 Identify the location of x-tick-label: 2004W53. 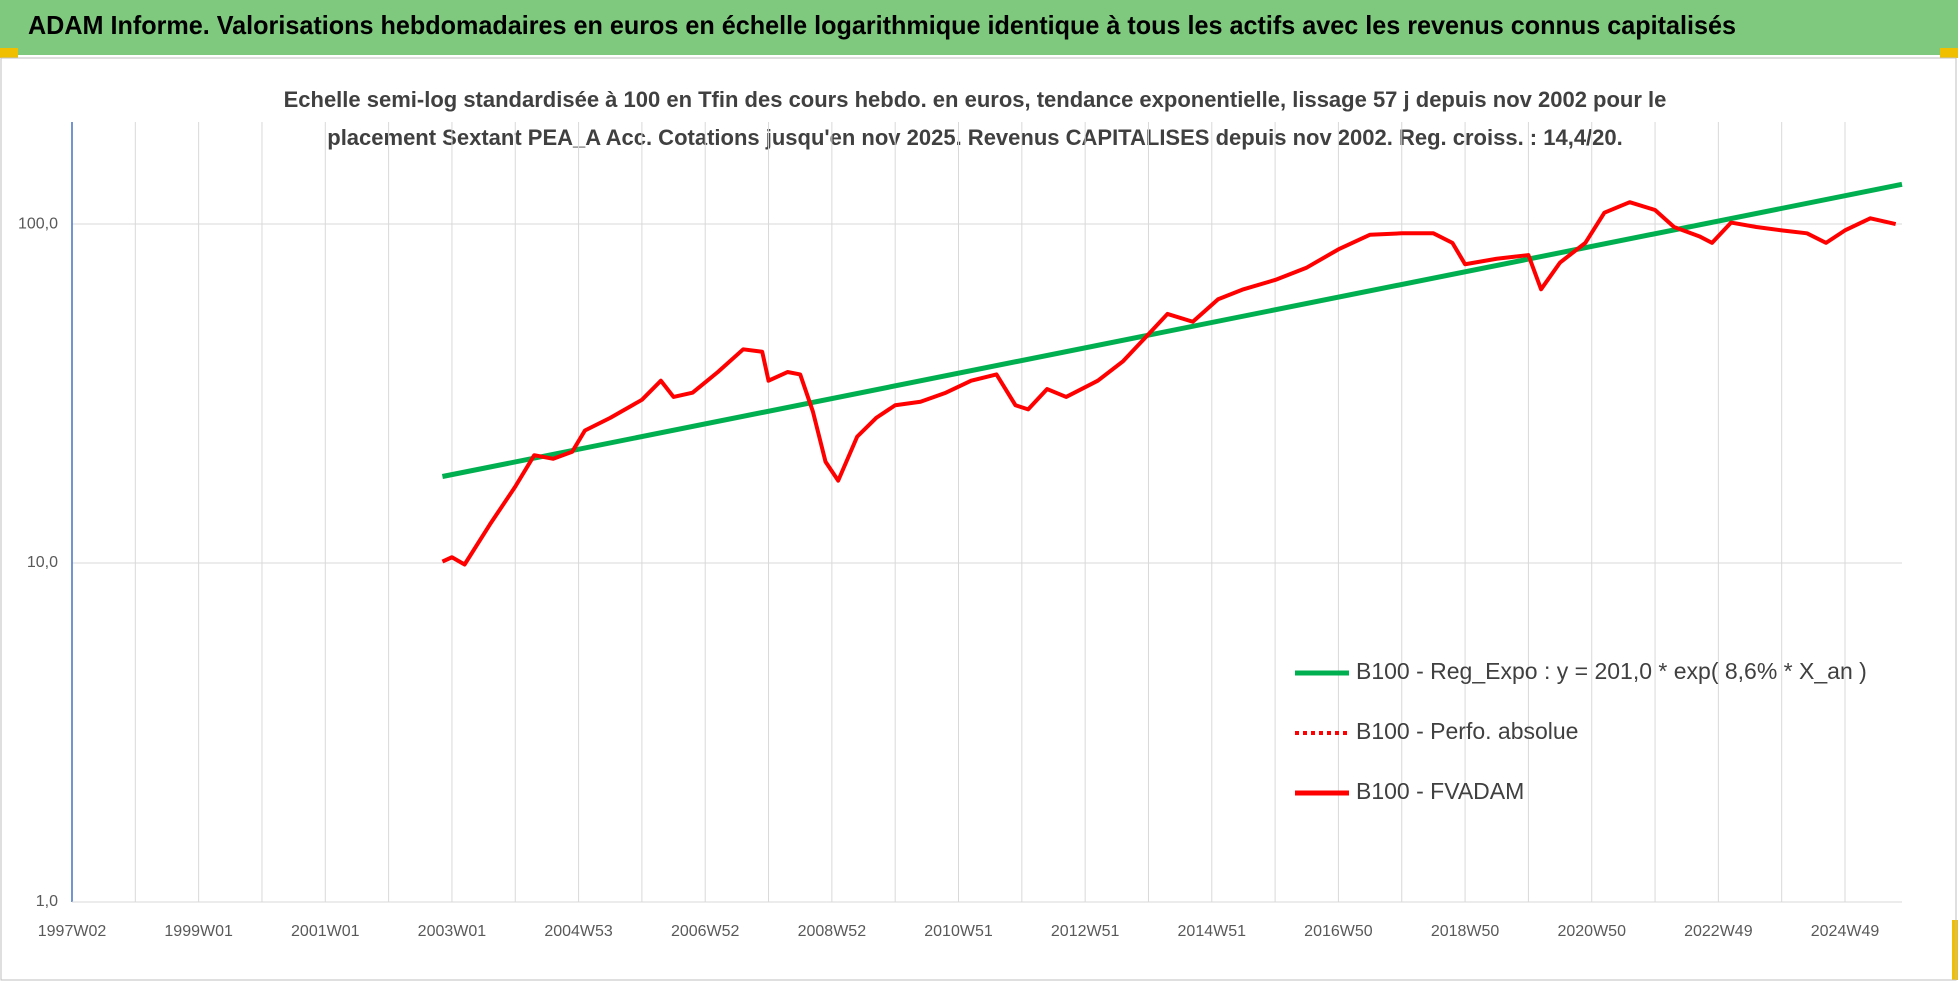
(578, 931).